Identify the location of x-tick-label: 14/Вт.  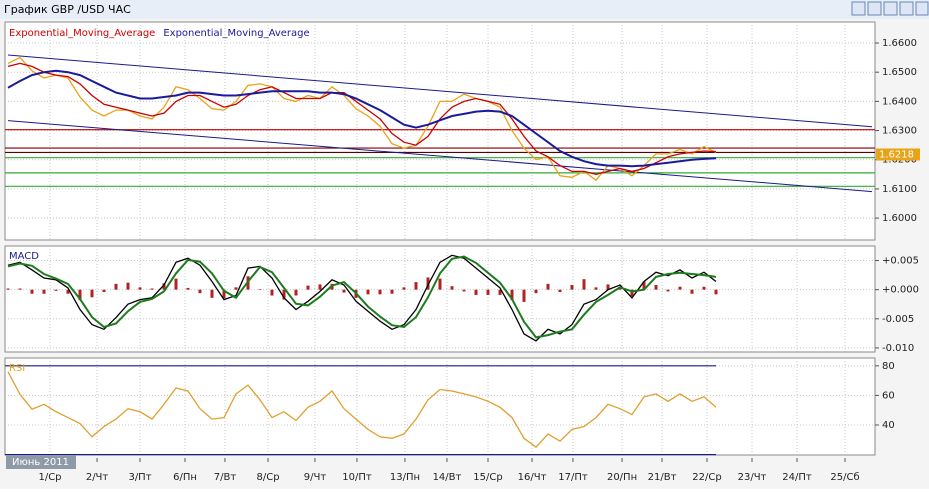
(447, 477).